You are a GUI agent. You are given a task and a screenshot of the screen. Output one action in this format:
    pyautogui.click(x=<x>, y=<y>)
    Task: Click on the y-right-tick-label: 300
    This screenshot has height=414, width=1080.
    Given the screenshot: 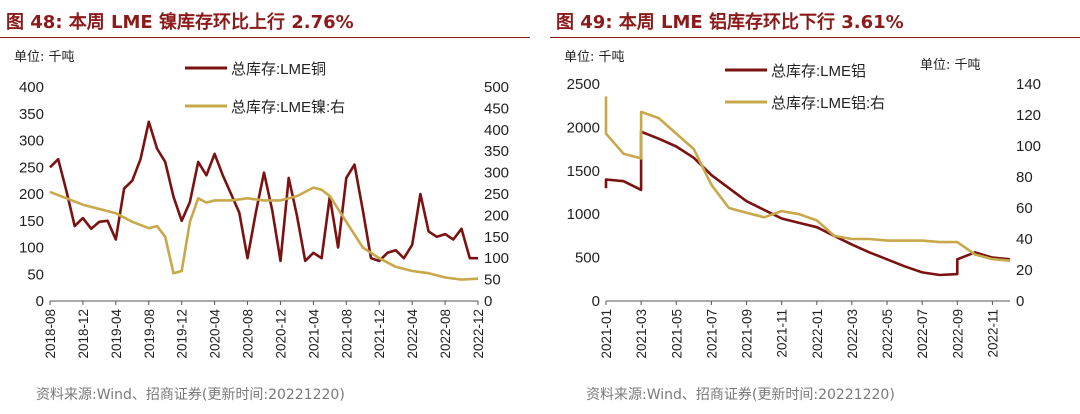 What is the action you would take?
    pyautogui.click(x=496, y=173)
    